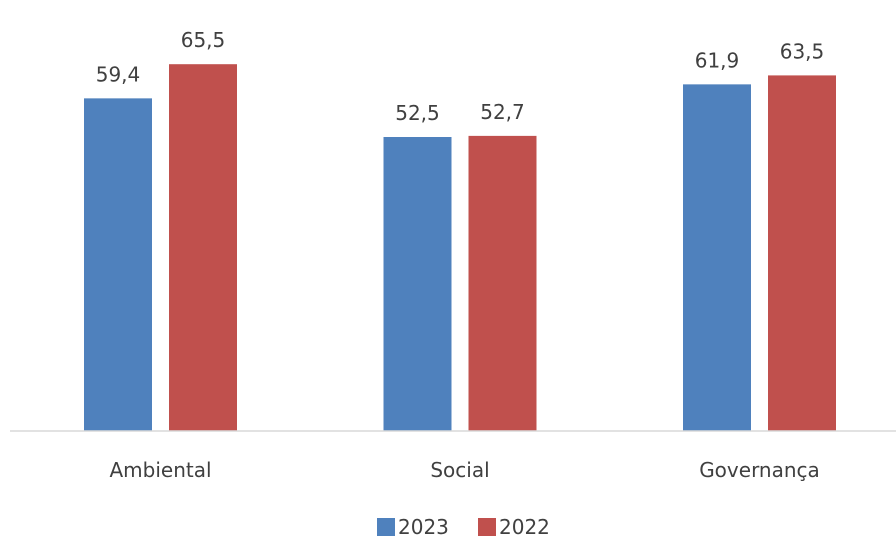  Describe the element at coordinates (802, 51) in the screenshot. I see `data-label-2022-2: 63,5` at that location.